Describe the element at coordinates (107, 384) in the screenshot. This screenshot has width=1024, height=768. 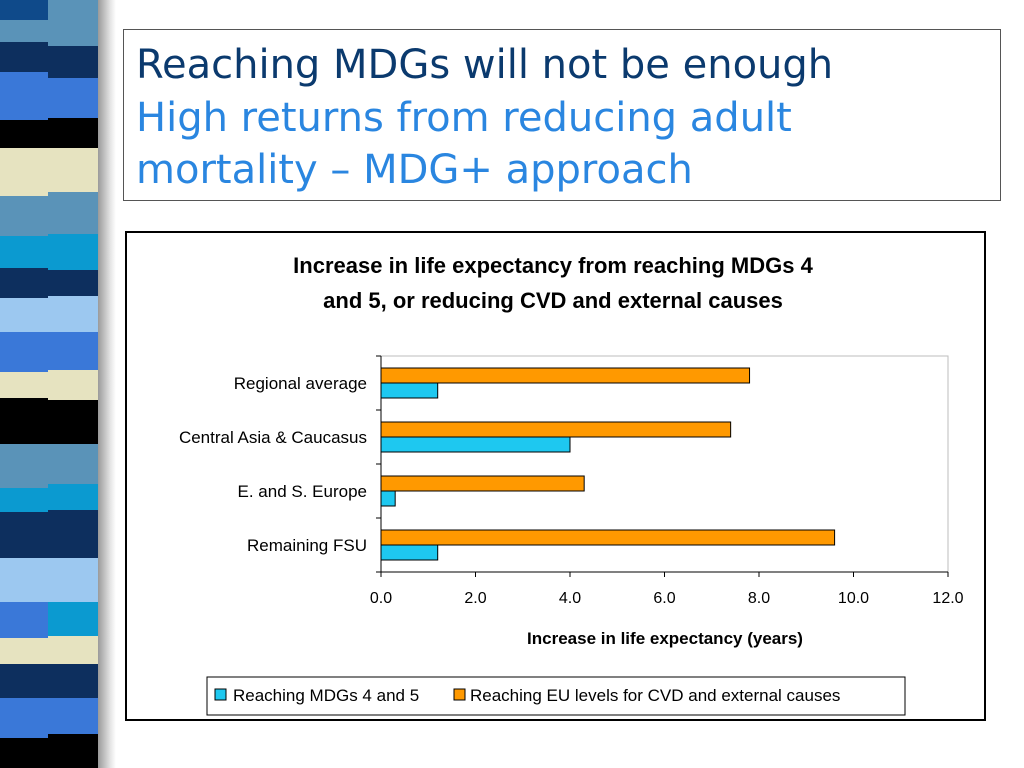
I see `stripe-shadow` at that location.